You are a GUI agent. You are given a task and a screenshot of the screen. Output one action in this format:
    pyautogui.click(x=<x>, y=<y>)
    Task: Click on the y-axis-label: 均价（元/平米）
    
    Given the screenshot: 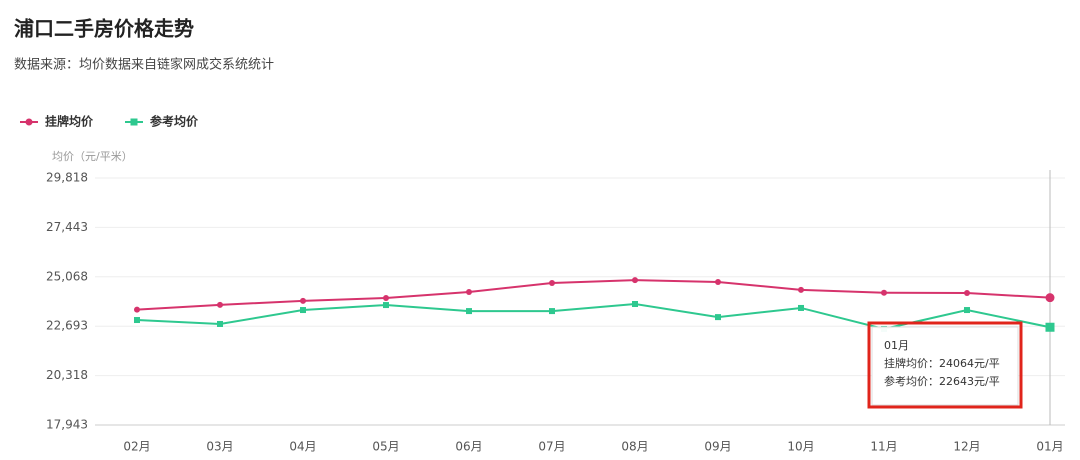 What is the action you would take?
    pyautogui.click(x=92, y=156)
    